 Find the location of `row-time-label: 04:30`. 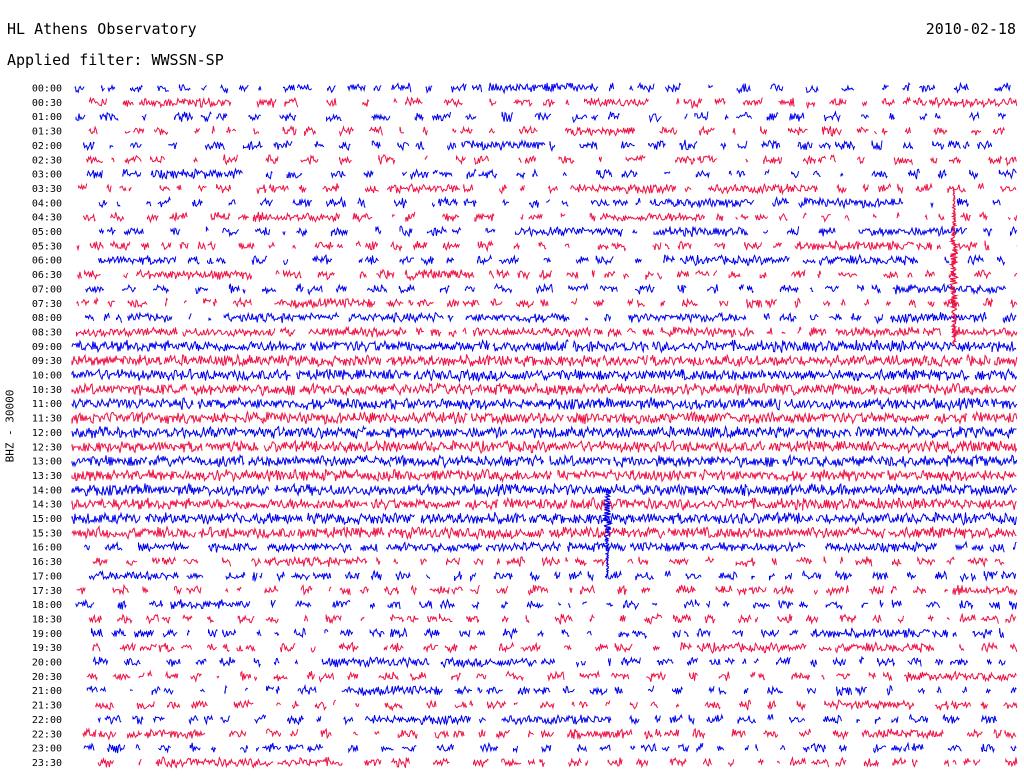

row-time-label: 04:30 is located at coordinates (47, 218).